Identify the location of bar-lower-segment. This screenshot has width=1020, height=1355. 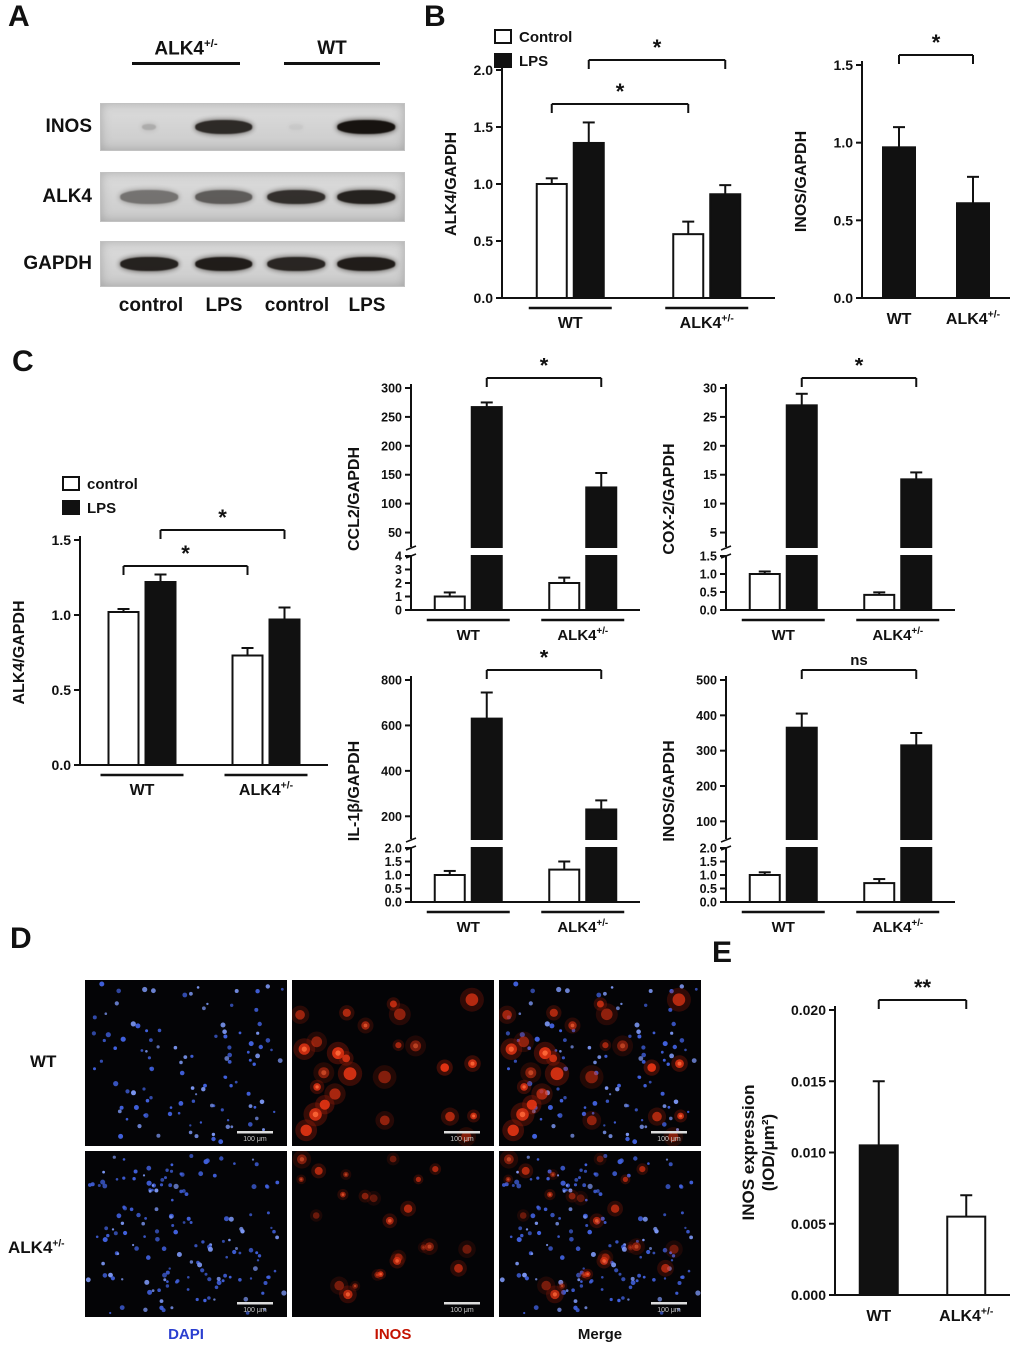
(486, 875).